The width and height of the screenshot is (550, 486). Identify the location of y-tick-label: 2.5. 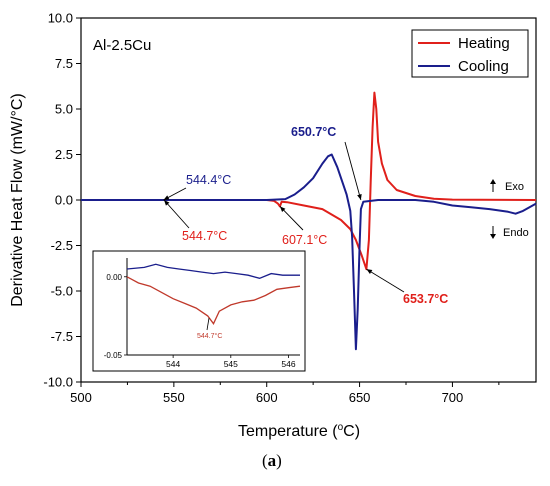
(64, 154).